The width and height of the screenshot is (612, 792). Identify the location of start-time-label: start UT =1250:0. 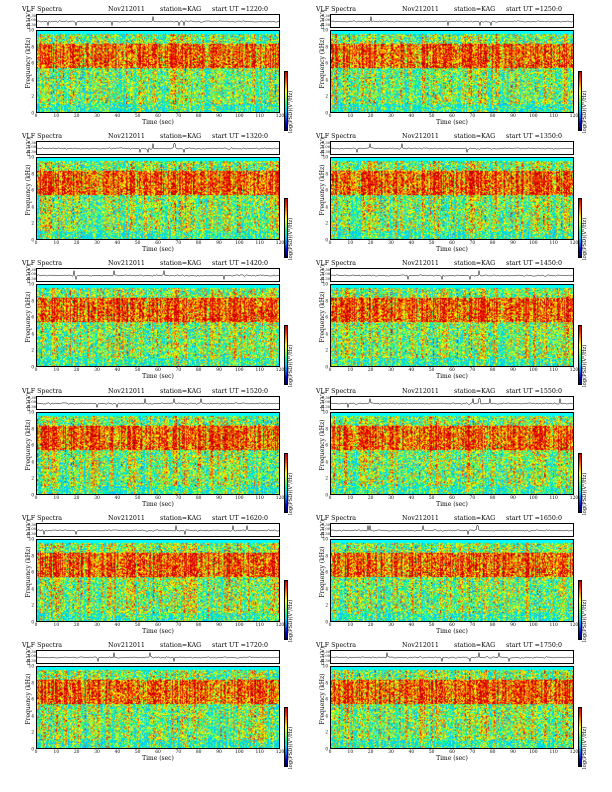
(534, 9).